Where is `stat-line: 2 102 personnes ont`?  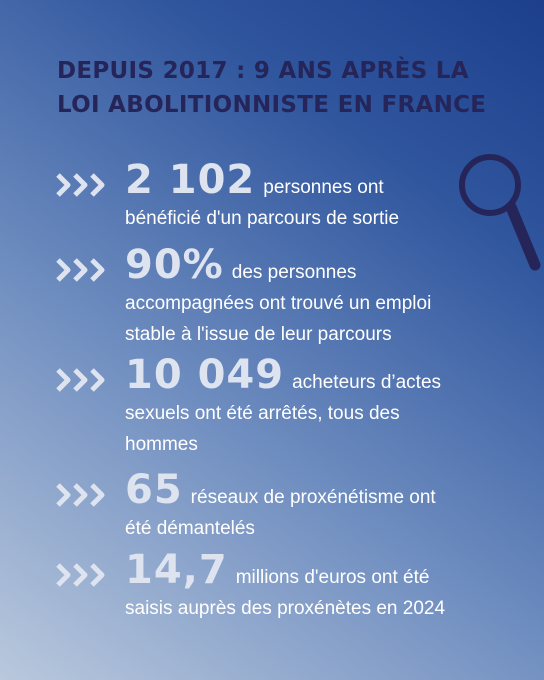
stat-line: 2 102 personnes ont is located at coordinates (262, 181).